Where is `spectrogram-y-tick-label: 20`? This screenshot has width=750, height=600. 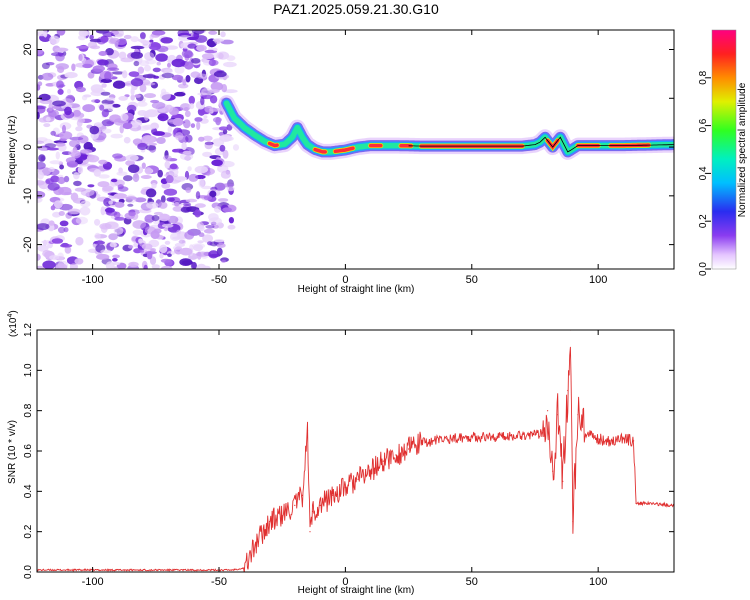
spectrogram-y-tick-label: 20 is located at coordinates (28, 49).